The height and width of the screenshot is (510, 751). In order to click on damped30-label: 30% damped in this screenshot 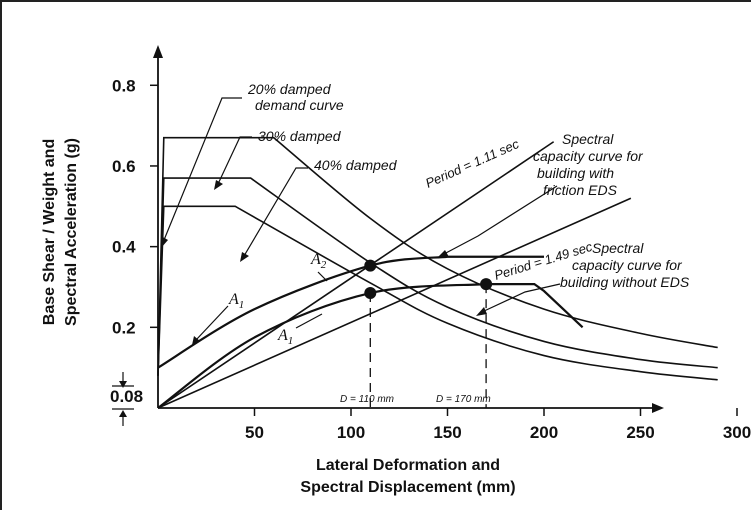, I will do `click(300, 136)`.